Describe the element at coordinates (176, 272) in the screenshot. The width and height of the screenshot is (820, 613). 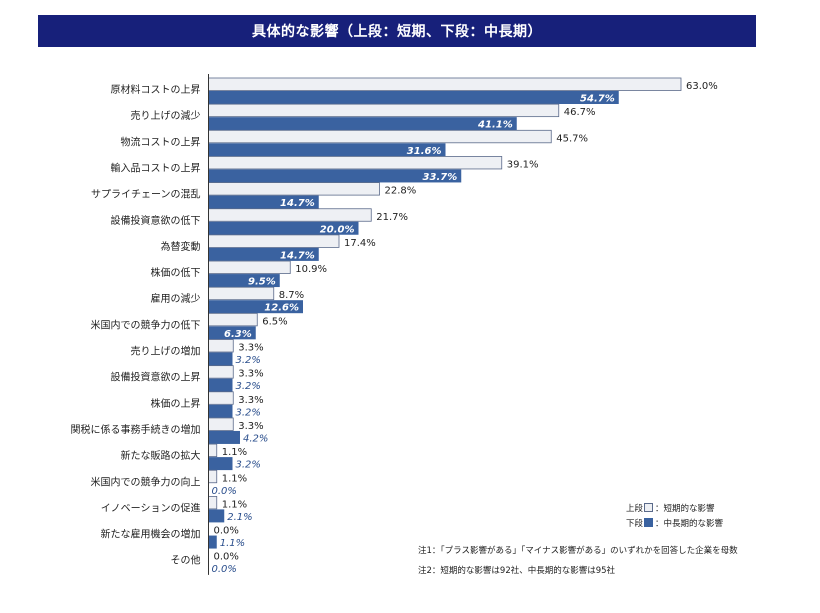
I see `category-label: 株価の低下` at that location.